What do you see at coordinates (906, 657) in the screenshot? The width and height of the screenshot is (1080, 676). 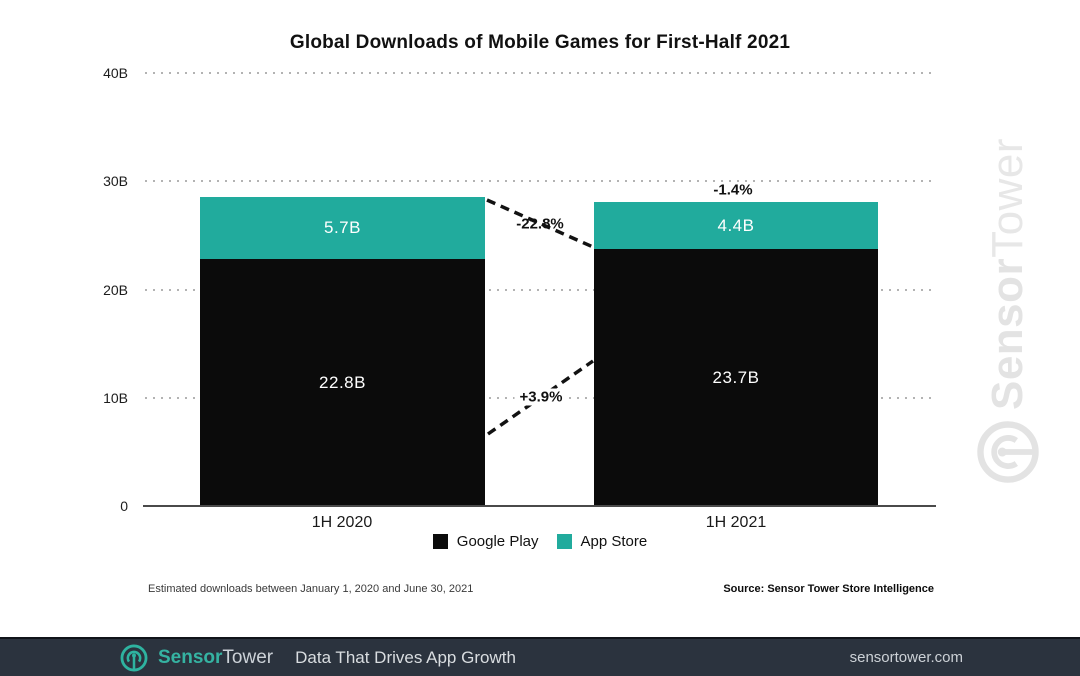 I see `footer-website-link: sensortower.com` at bounding box center [906, 657].